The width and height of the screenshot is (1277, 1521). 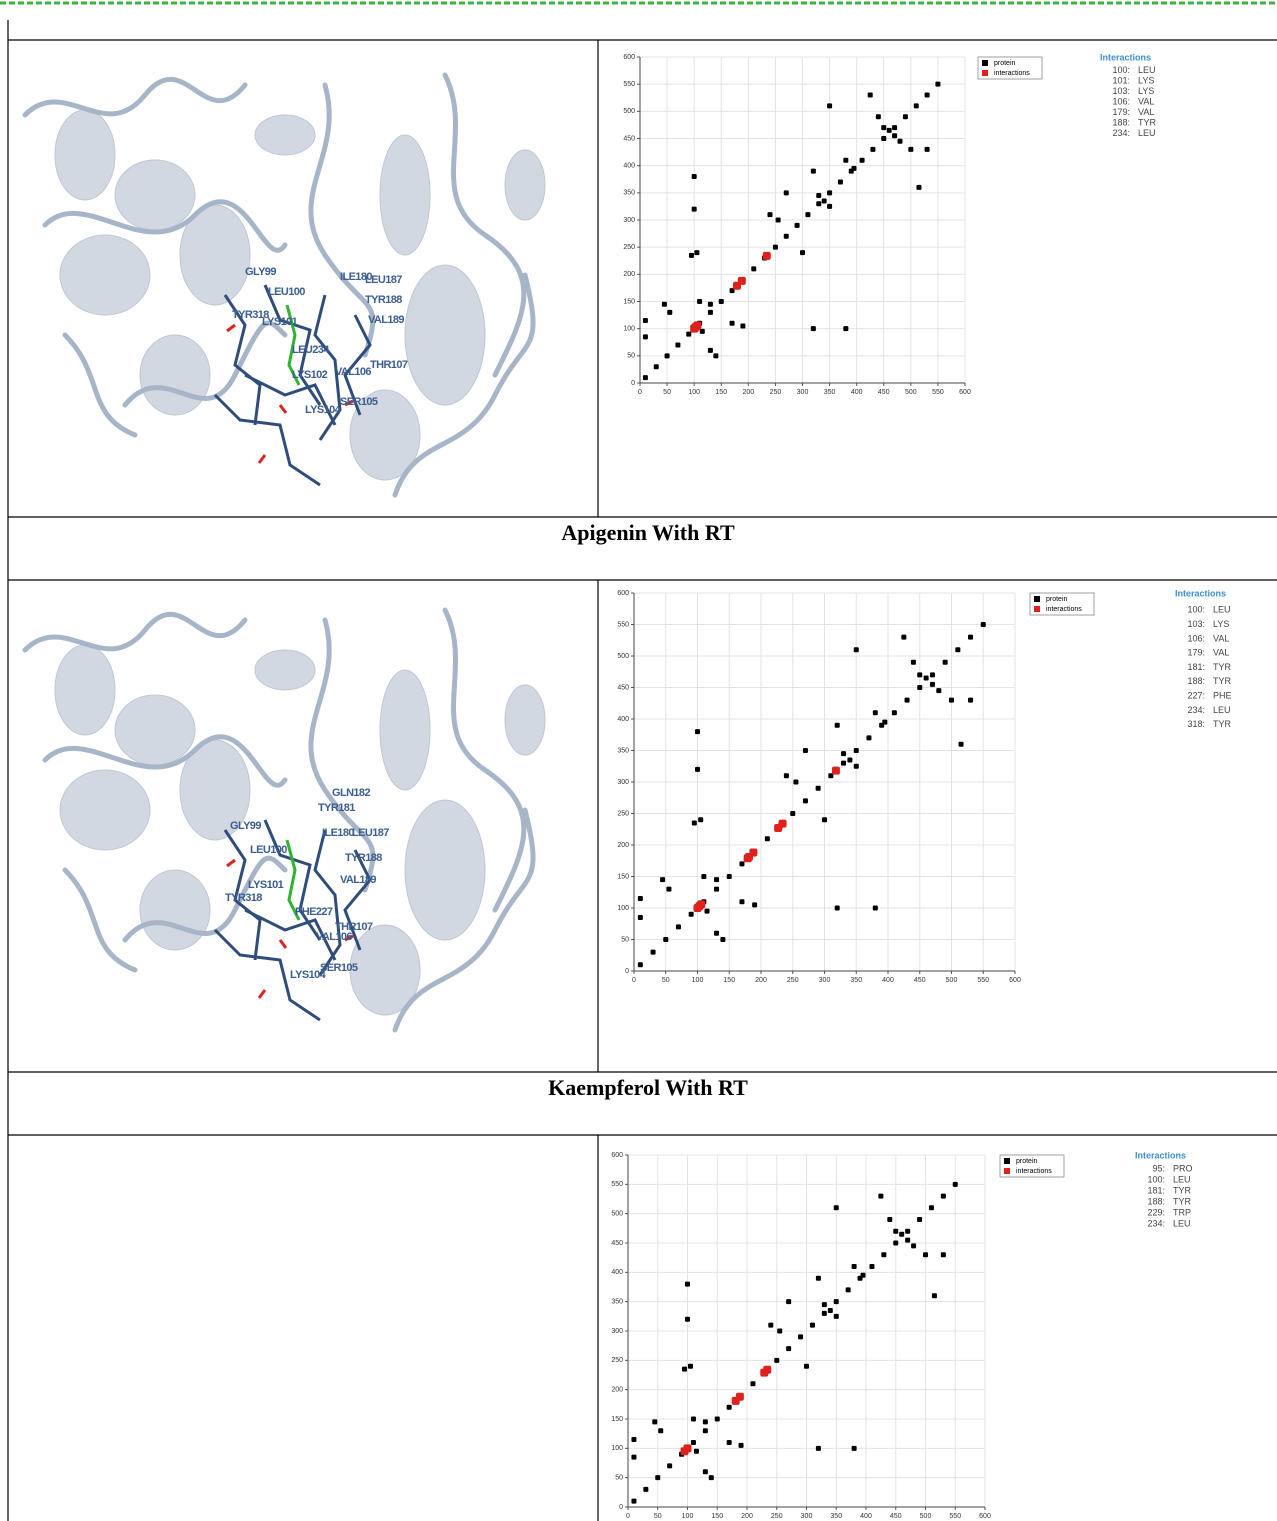 What do you see at coordinates (1007, 1171) in the screenshot?
I see `legend-swatch` at bounding box center [1007, 1171].